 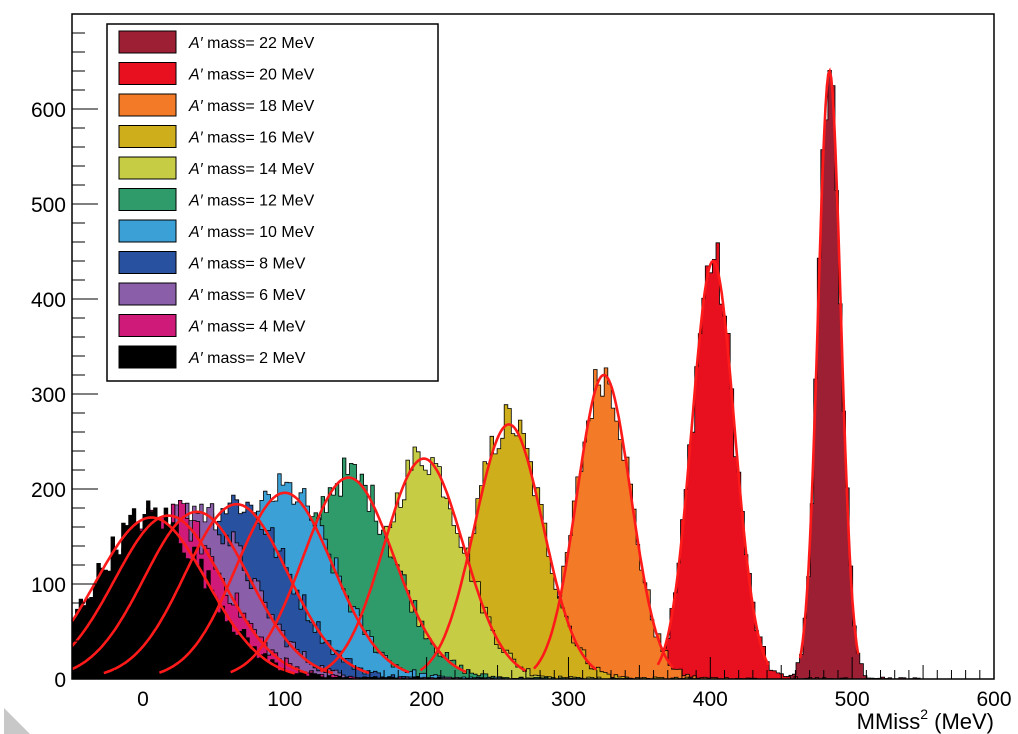 I want to click on legend-label-text: mass= 18 MeV, so click(x=259, y=106).